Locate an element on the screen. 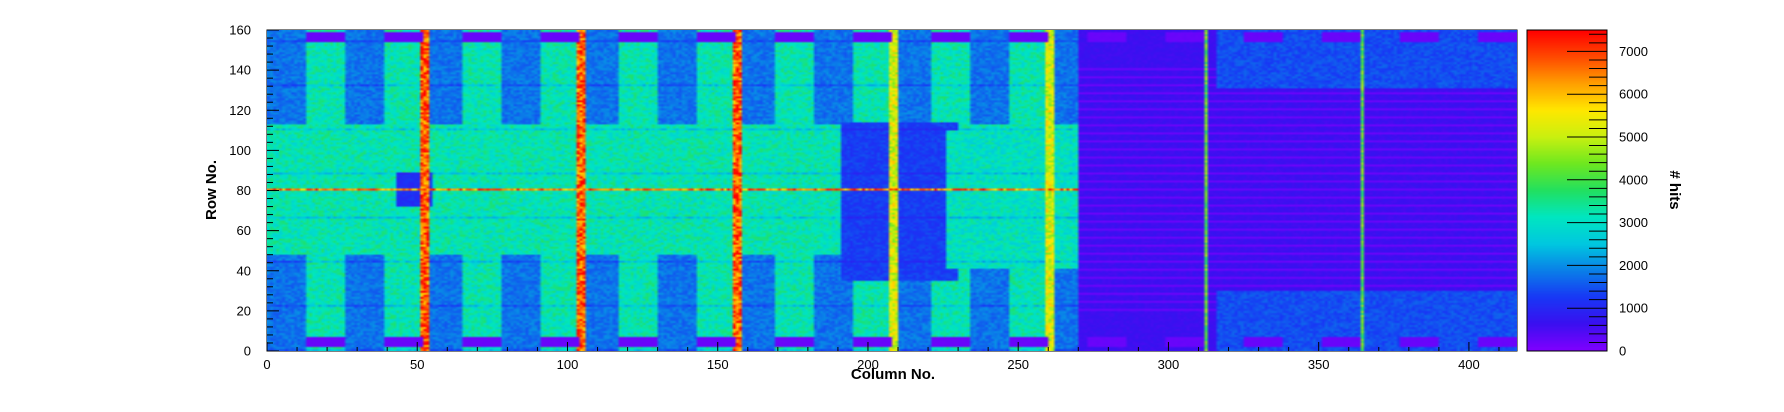 The height and width of the screenshot is (412, 1784). z-tick-label: 6000 is located at coordinates (1633, 94).